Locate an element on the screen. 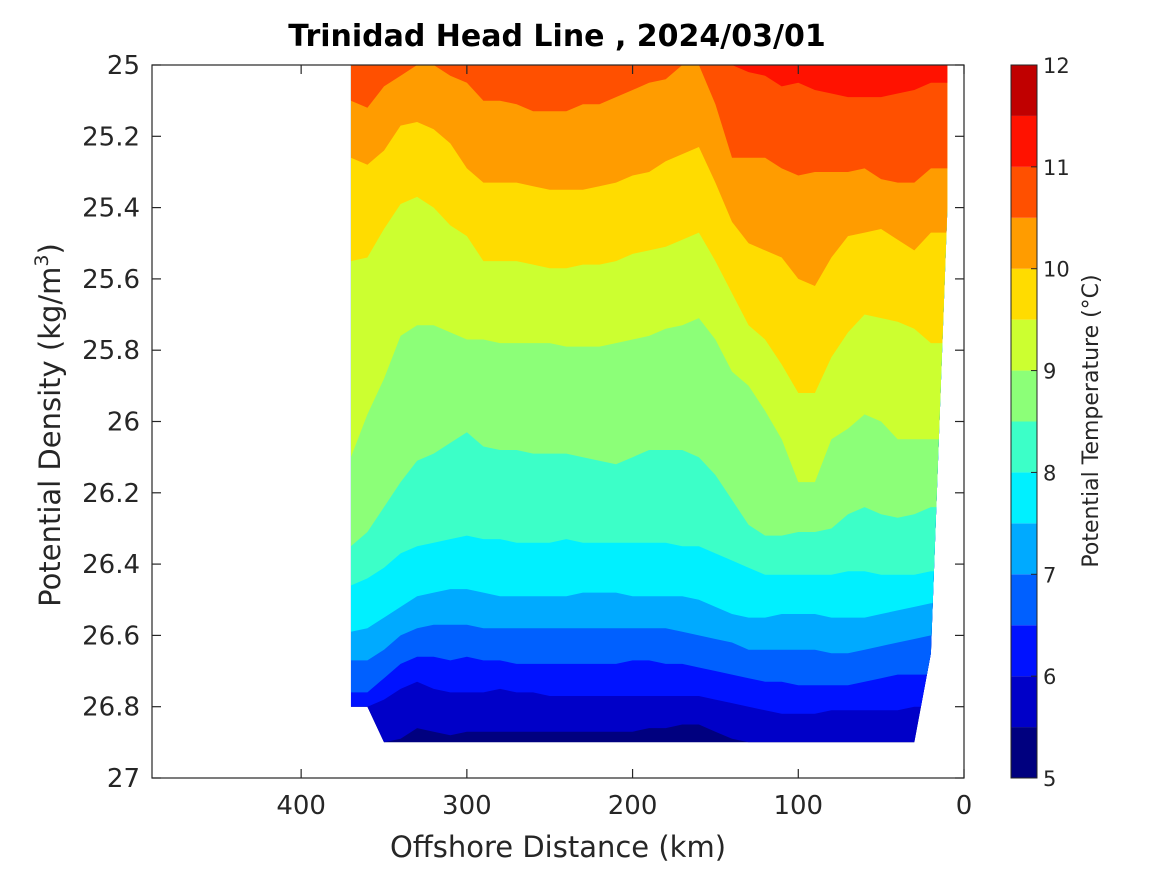 The width and height of the screenshot is (1167, 875). x-tick-label: 300 is located at coordinates (467, 806).